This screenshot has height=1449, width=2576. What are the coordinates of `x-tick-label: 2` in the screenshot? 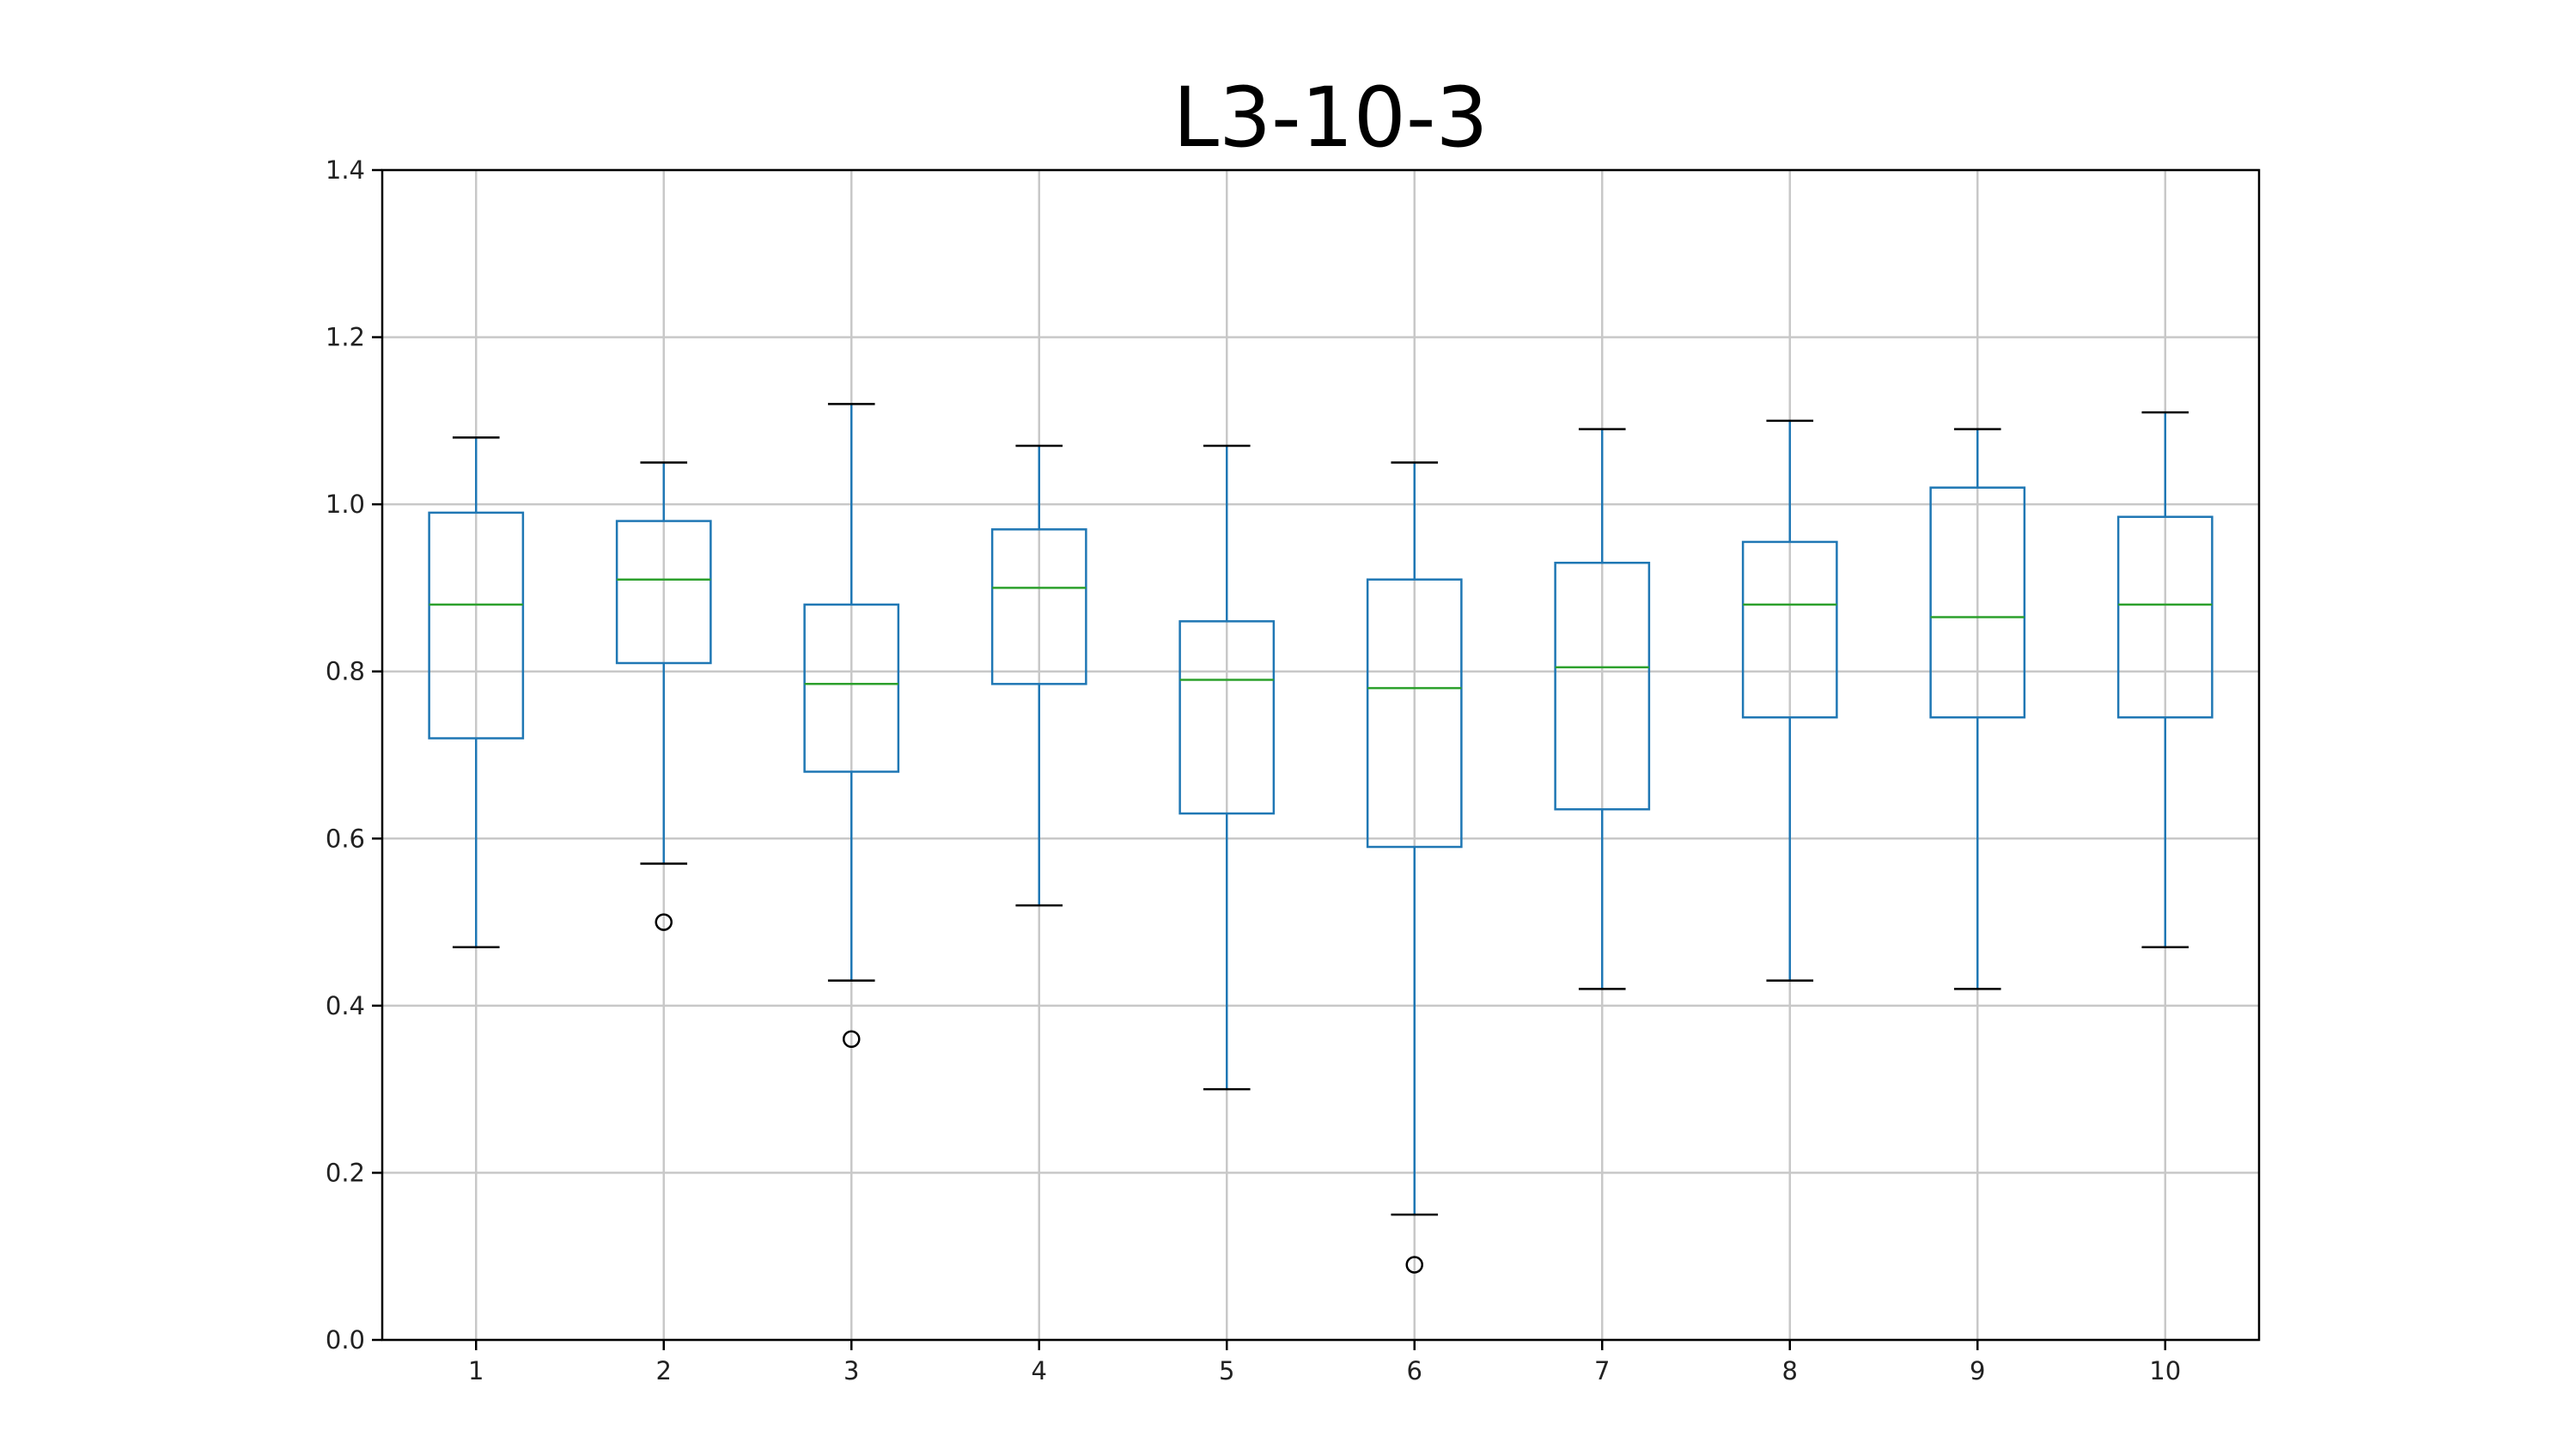 It's located at (664, 1370).